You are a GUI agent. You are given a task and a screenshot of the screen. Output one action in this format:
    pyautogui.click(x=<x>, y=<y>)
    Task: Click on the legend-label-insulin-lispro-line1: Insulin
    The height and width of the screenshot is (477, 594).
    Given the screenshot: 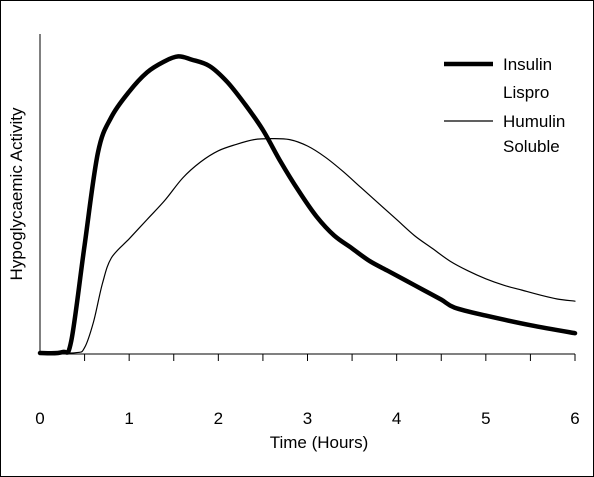 What is the action you would take?
    pyautogui.click(x=527, y=64)
    